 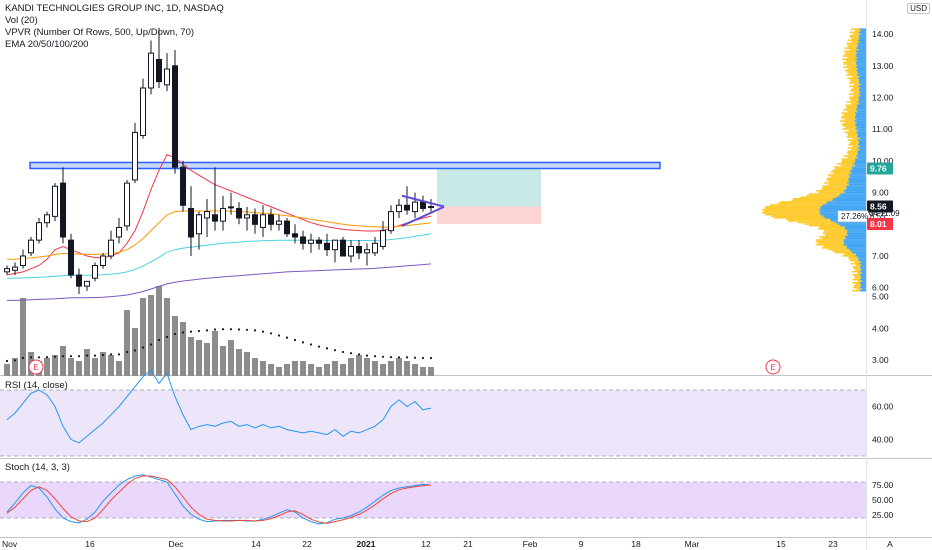 I want to click on last-price-badge-bg, so click(x=880, y=206).